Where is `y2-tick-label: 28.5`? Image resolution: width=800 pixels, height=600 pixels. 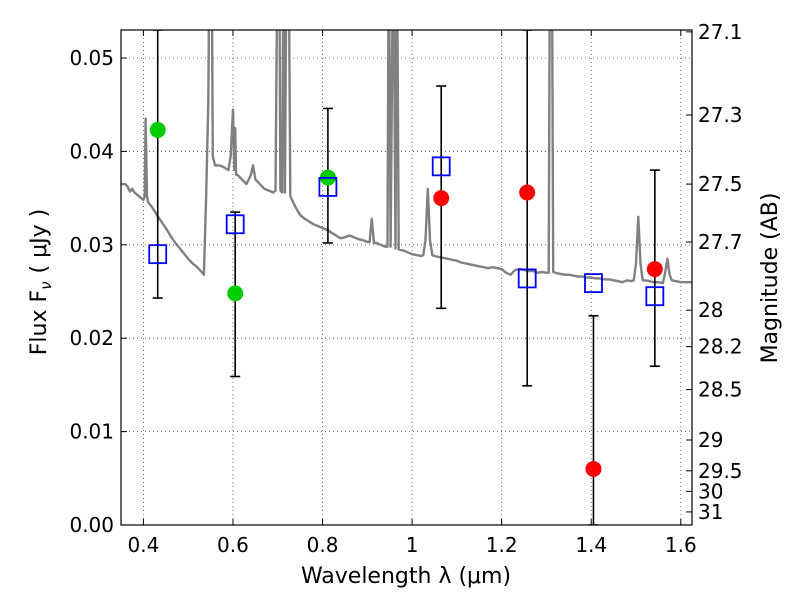 y2-tick-label: 28.5 is located at coordinates (720, 390).